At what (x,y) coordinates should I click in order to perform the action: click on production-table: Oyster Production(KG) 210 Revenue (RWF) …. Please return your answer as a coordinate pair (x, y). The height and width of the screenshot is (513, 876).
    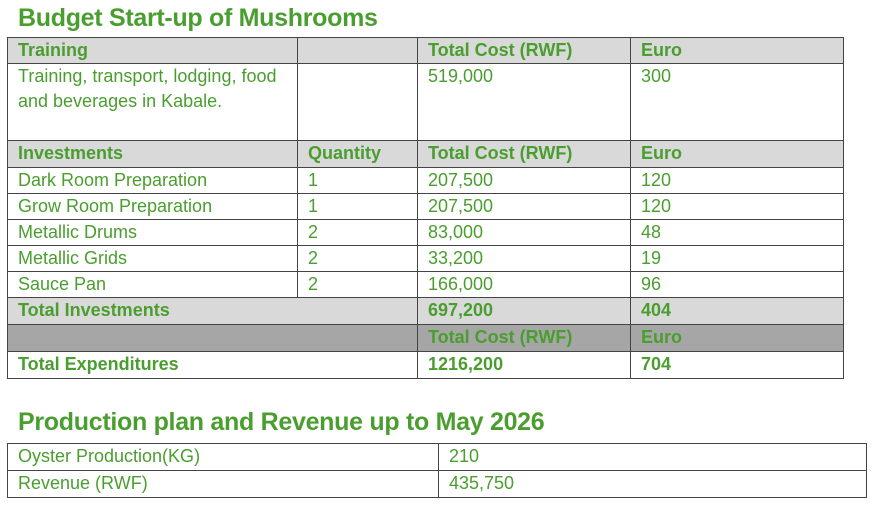
    Looking at the image, I should click on (437, 470).